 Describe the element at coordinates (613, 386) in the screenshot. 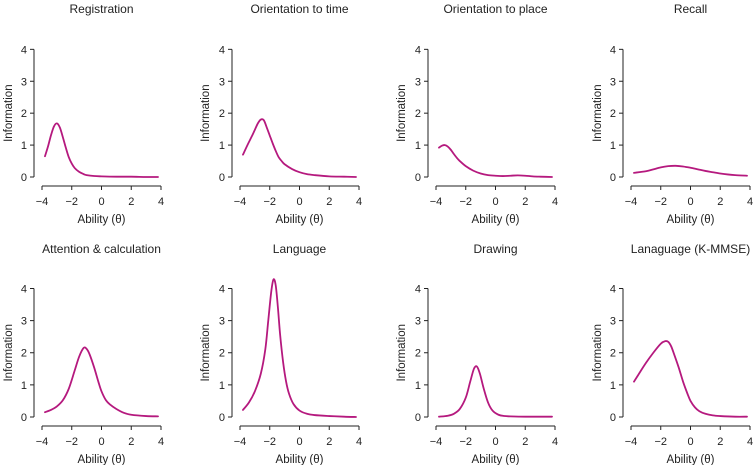

I see `panel-8-y-tick-label: 1` at that location.